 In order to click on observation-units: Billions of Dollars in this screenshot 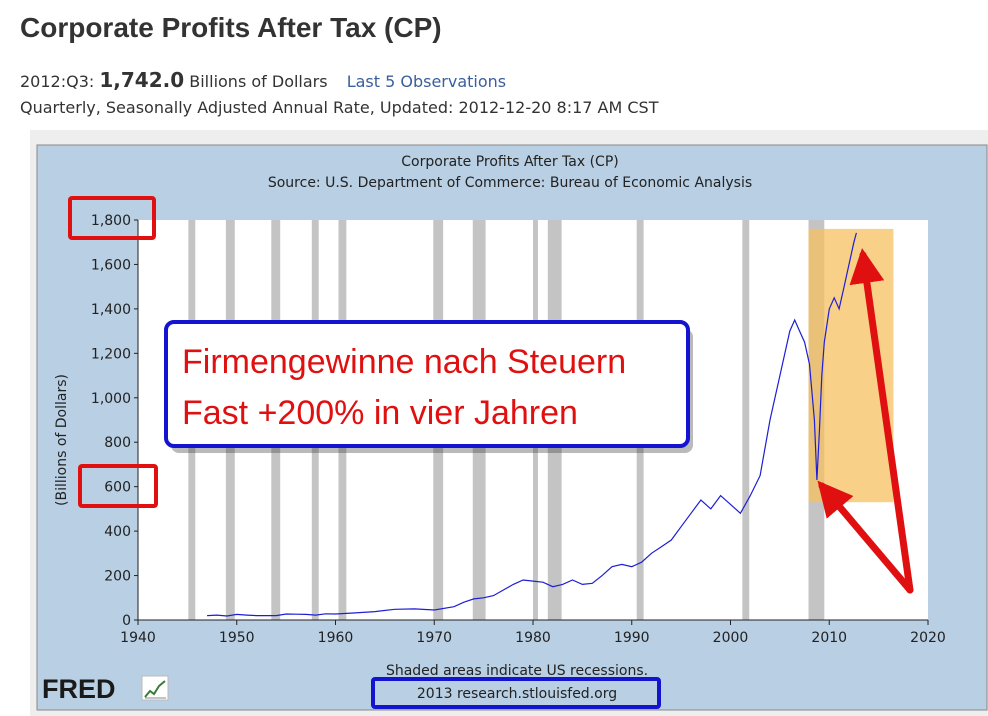, I will do `click(258, 81)`.